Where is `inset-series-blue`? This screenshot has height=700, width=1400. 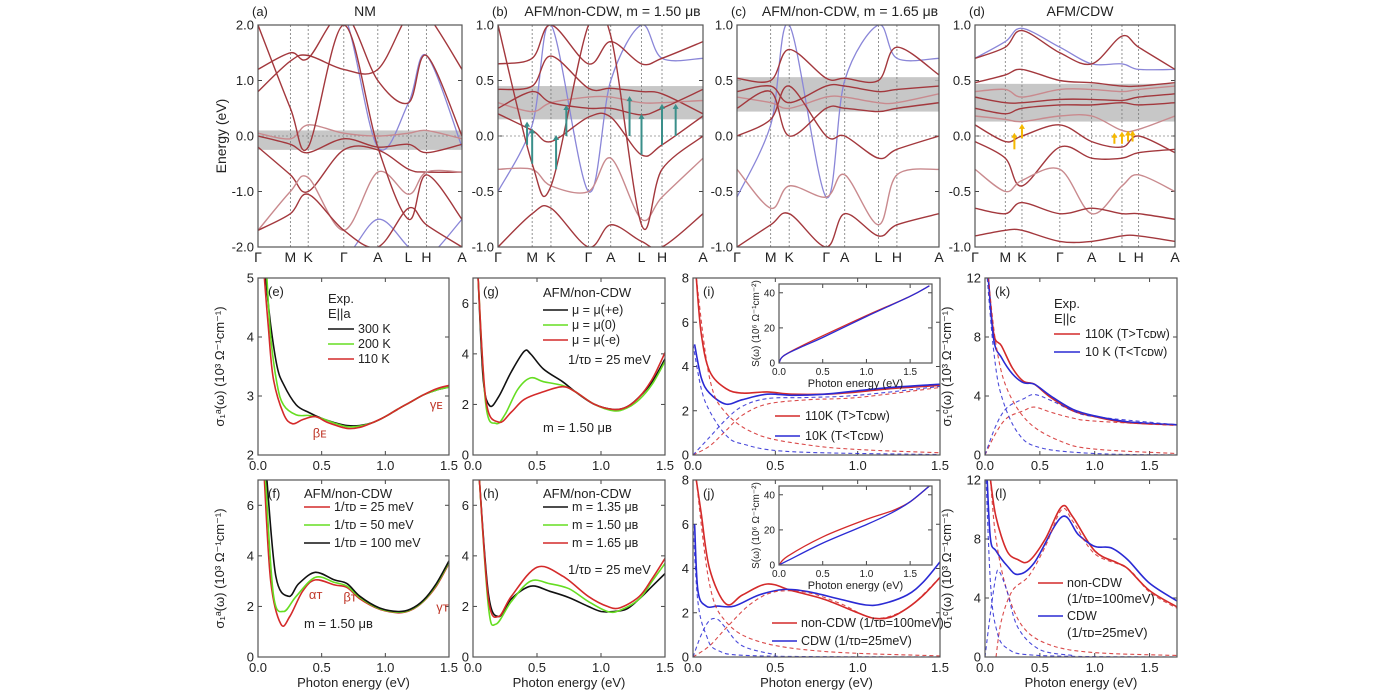
inset-series-blue is located at coordinates (854, 324).